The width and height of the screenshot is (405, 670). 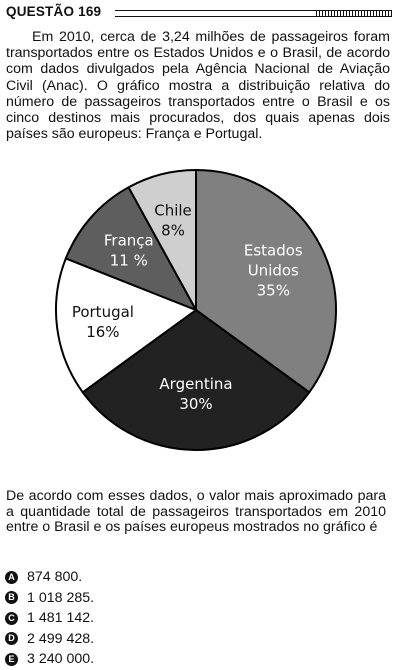 What do you see at coordinates (253, 13) in the screenshot?
I see `header-rule` at bounding box center [253, 13].